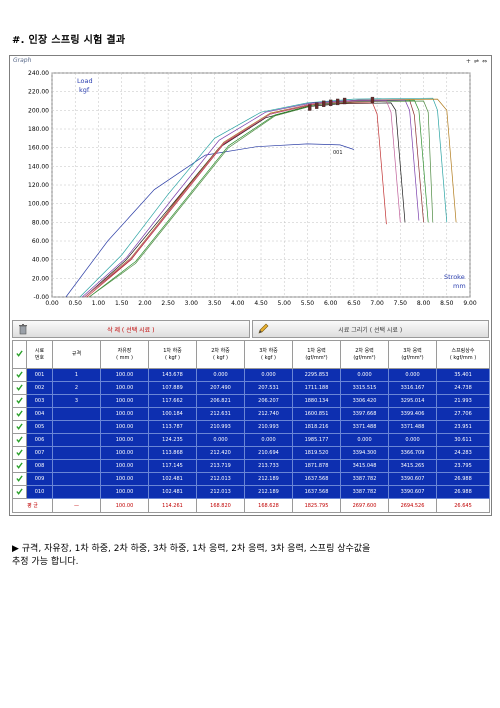 This screenshot has width=500, height=708. I want to click on table-cell: 2, so click(76, 388).